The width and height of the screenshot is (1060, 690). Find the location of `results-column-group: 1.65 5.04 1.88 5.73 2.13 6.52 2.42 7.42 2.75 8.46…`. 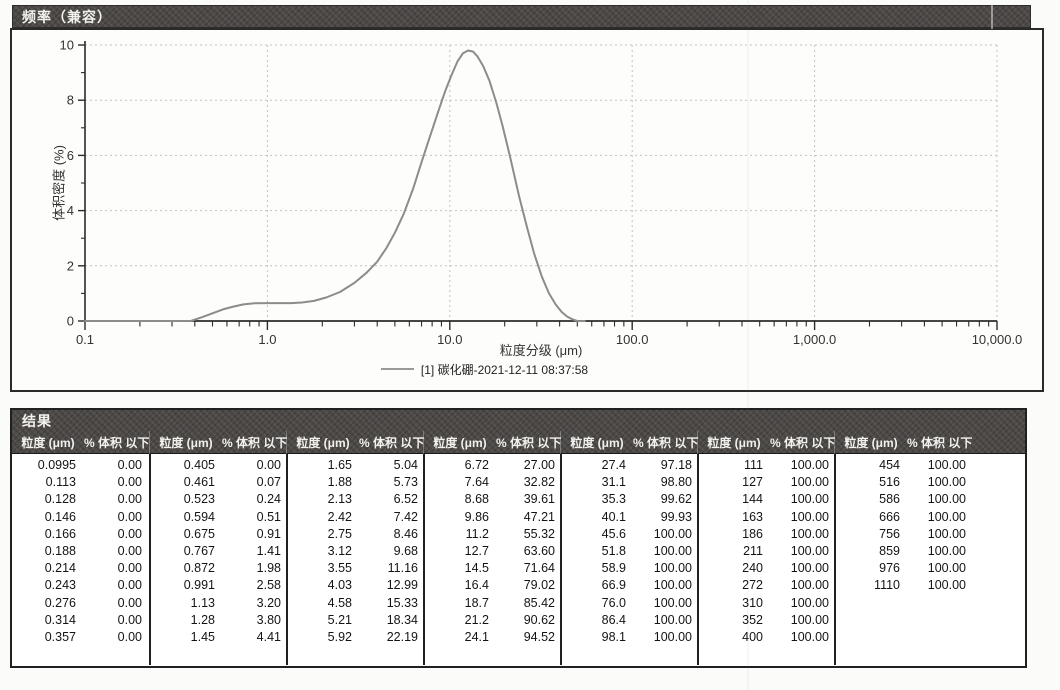

results-column-group: 1.65 5.04 1.88 5.73 2.13 6.52 2.42 7.42 2.75 8.46… is located at coordinates (354, 559).